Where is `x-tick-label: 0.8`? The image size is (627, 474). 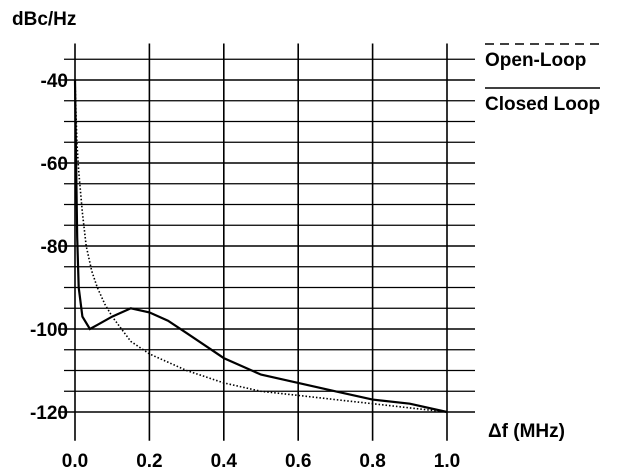
x-tick-label: 0.8 is located at coordinates (372, 461).